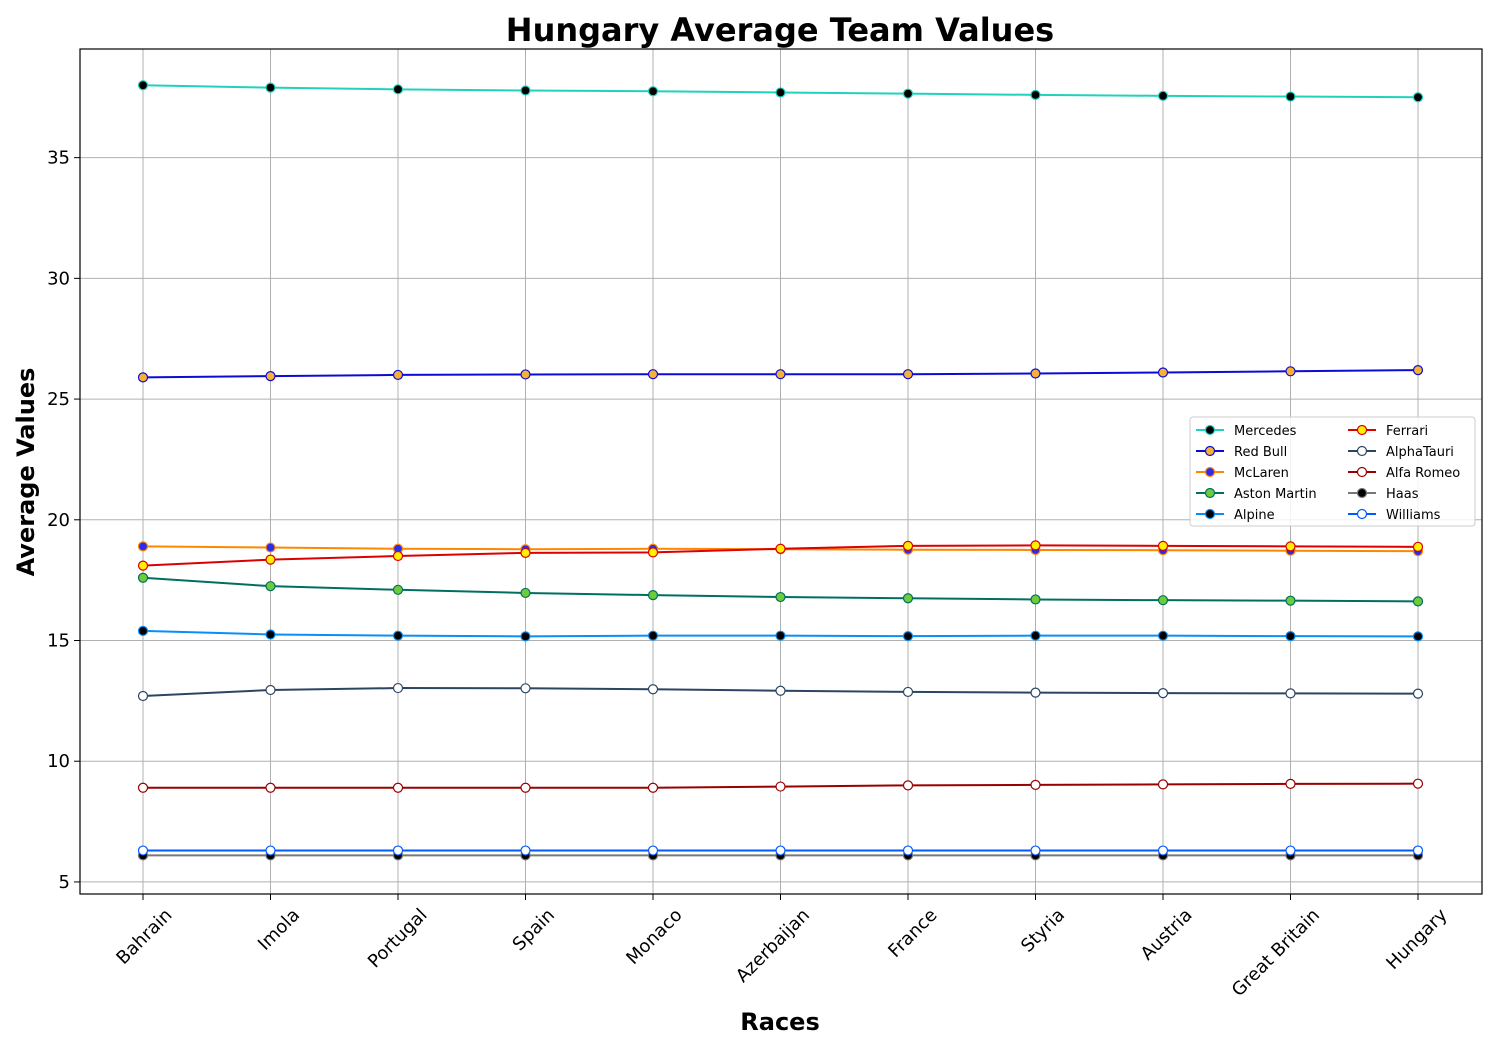  What do you see at coordinates (1256, 494) in the screenshot?
I see `legend-item: Aston Martin` at bounding box center [1256, 494].